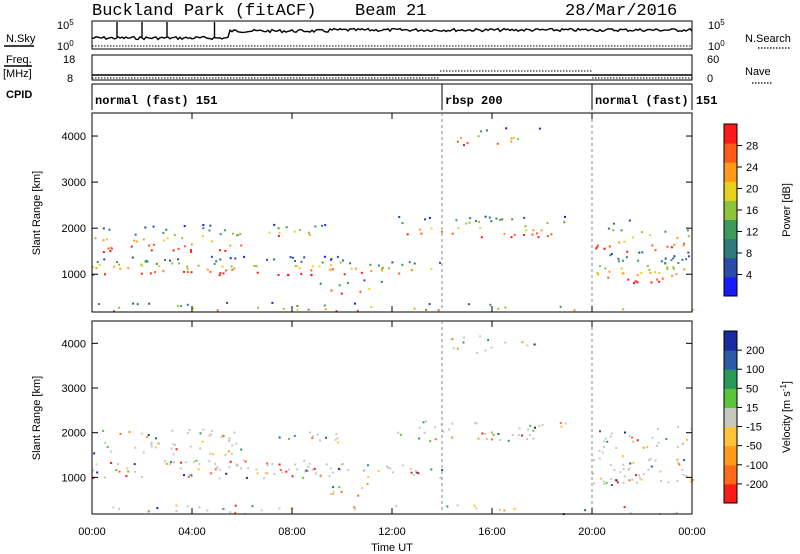  What do you see at coordinates (21, 39) in the screenshot?
I see `nsky-label: N.Sky` at bounding box center [21, 39].